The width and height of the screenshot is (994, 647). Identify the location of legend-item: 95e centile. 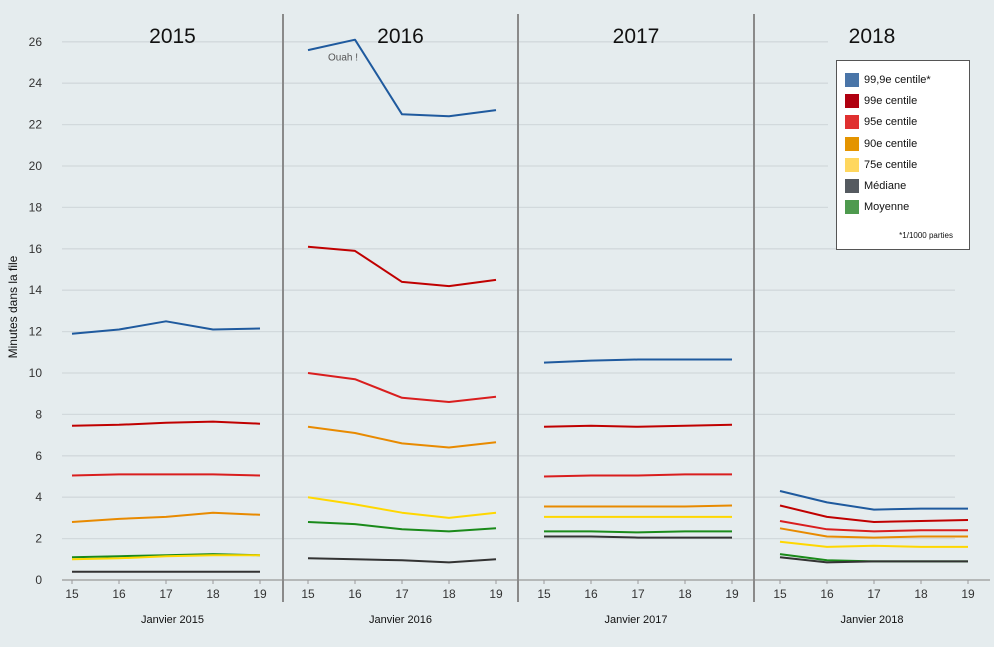
(907, 122).